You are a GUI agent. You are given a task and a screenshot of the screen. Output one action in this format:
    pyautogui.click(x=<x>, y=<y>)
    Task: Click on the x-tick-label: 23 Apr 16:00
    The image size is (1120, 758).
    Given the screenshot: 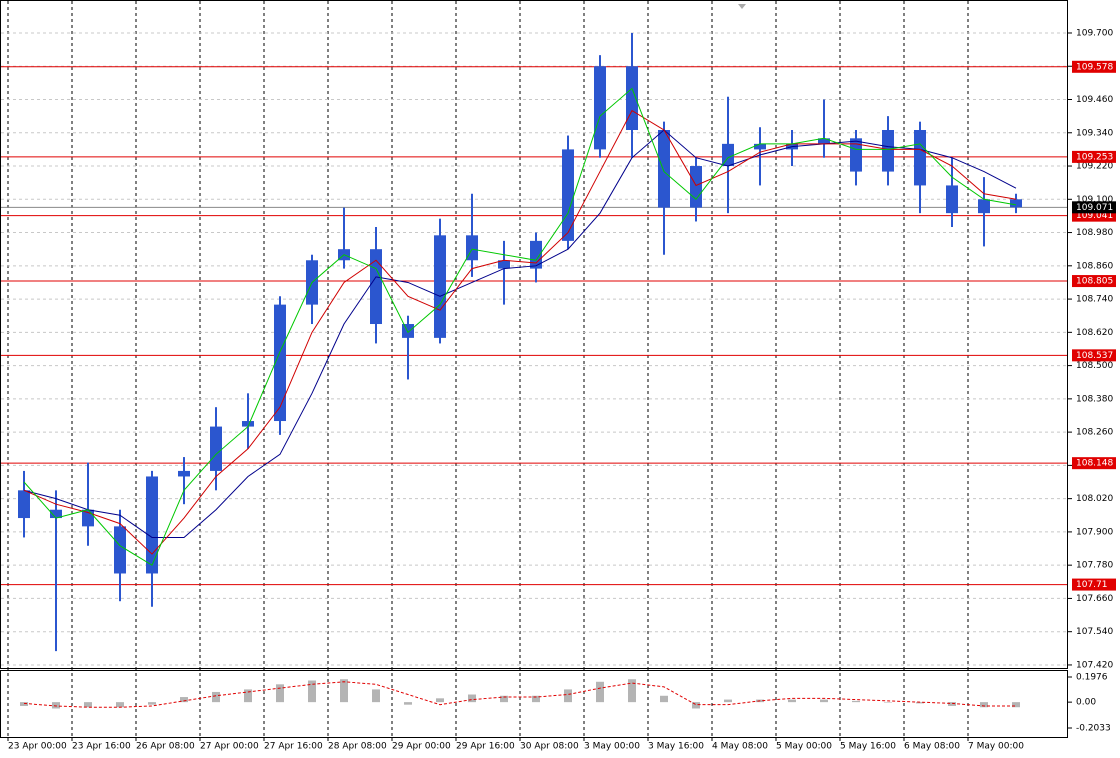 What is the action you would take?
    pyautogui.click(x=101, y=747)
    